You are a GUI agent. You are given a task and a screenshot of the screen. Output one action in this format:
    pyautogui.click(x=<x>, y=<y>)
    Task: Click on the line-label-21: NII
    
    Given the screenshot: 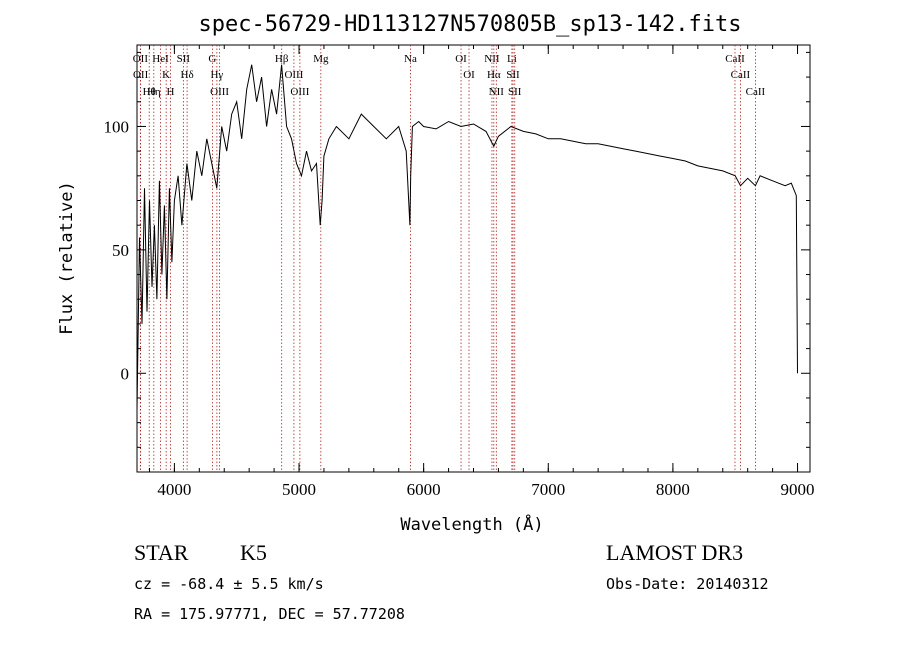 What is the action you would take?
    pyautogui.click(x=497, y=92)
    